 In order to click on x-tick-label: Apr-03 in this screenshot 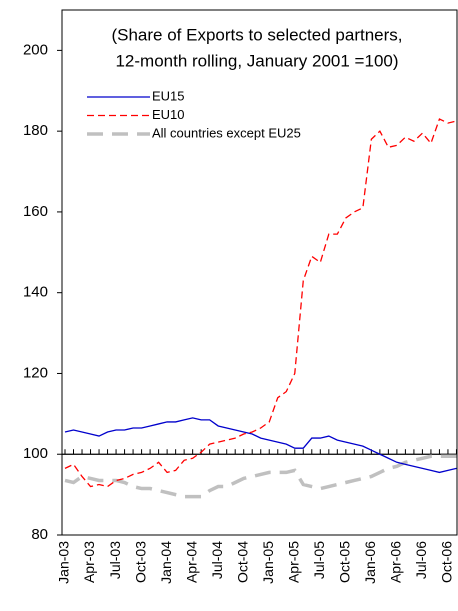, I will do `click(89, 562)`.